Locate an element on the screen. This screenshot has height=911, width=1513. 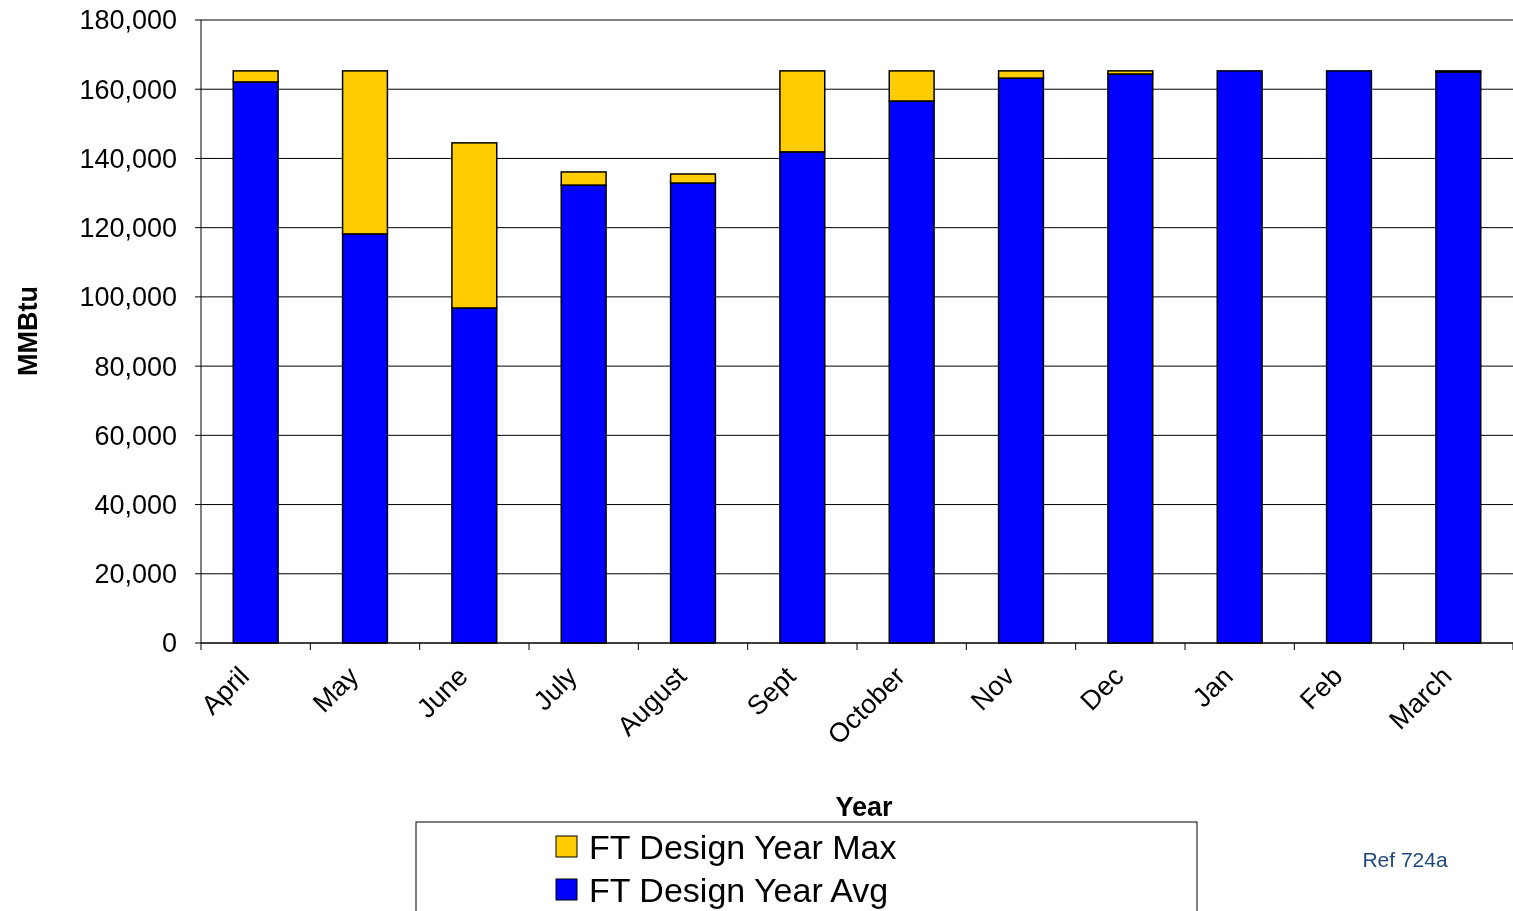
y-tick-label: 160,000 is located at coordinates (128, 89).